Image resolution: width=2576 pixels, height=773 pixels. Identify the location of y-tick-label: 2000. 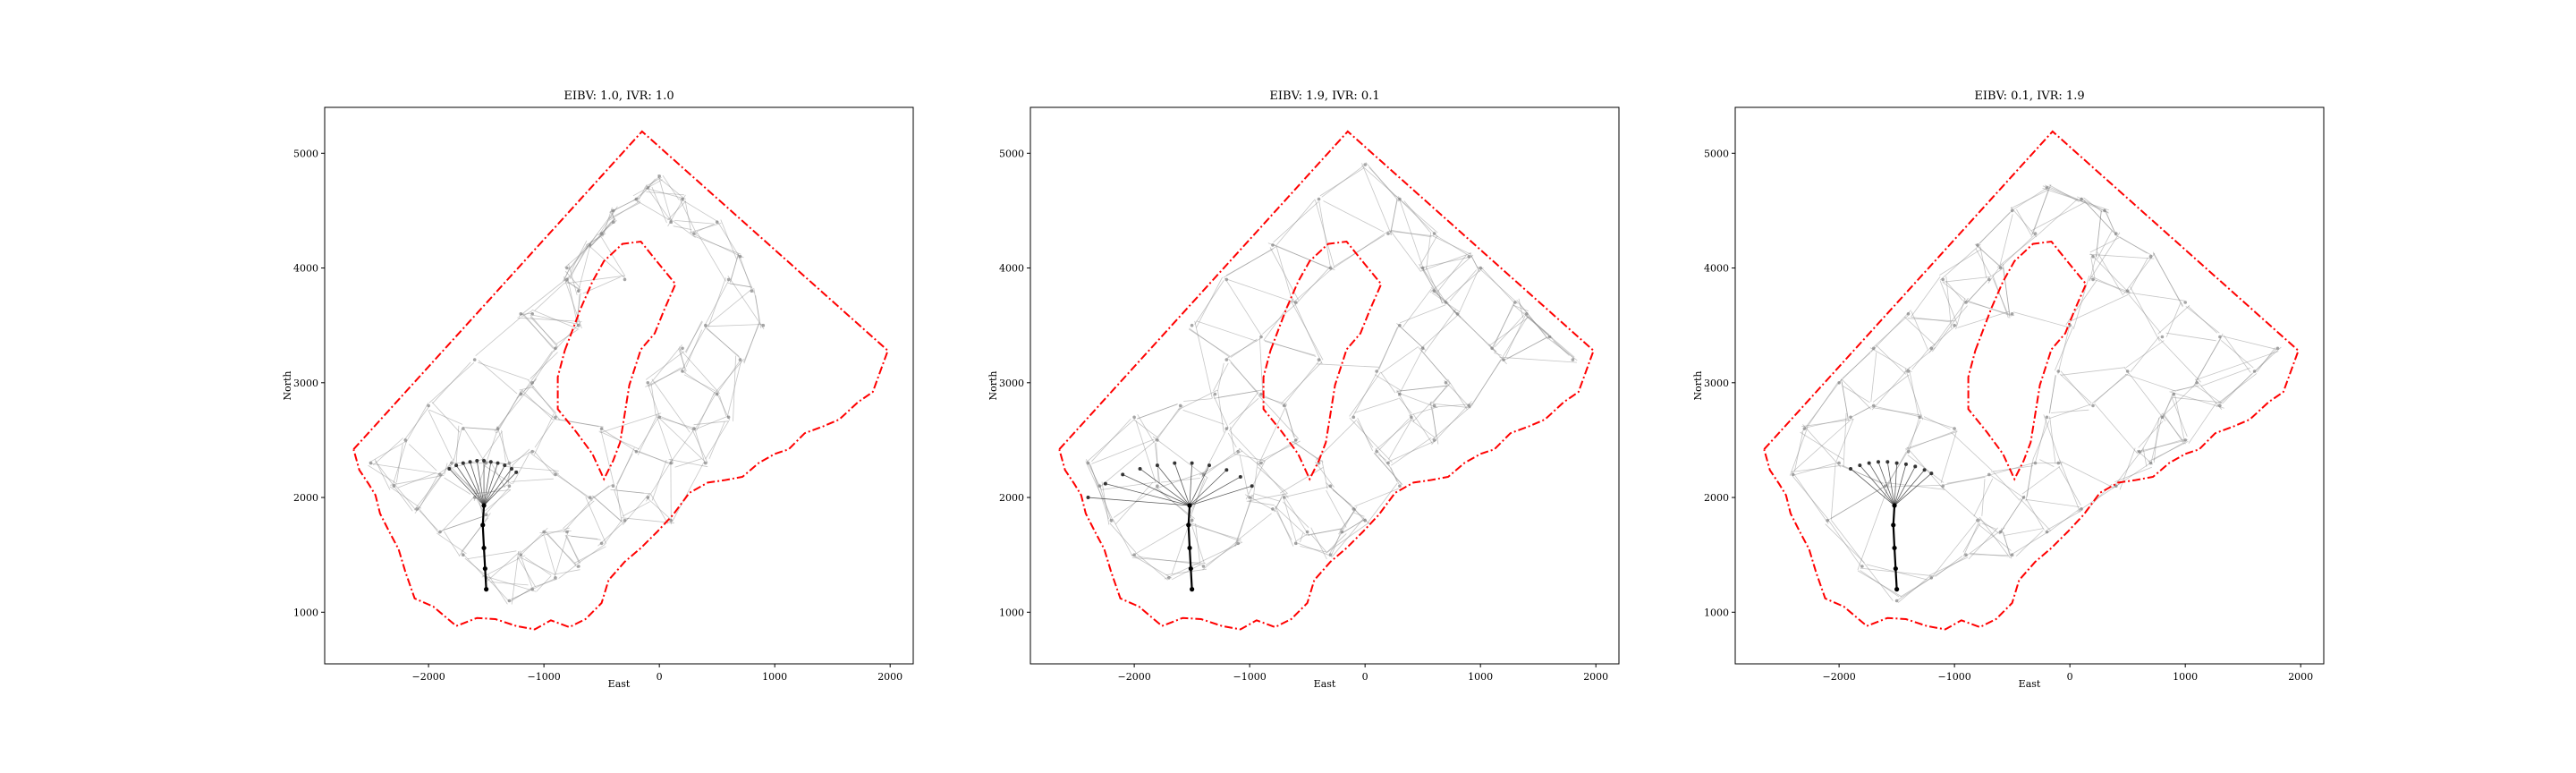
(1716, 498).